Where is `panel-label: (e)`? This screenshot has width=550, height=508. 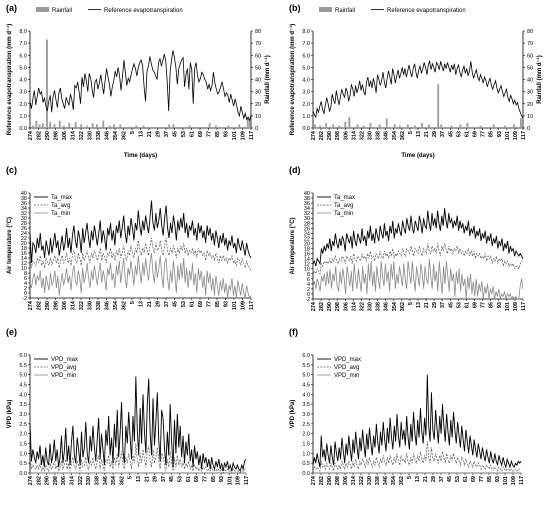 panel-label: (e) is located at coordinates (11, 332).